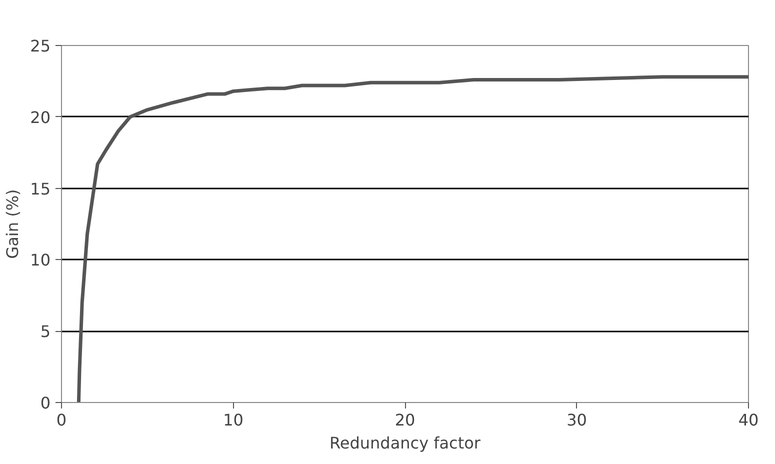 This screenshot has width=775, height=464. What do you see at coordinates (40, 117) in the screenshot?
I see `y-tick-label: 20` at bounding box center [40, 117].